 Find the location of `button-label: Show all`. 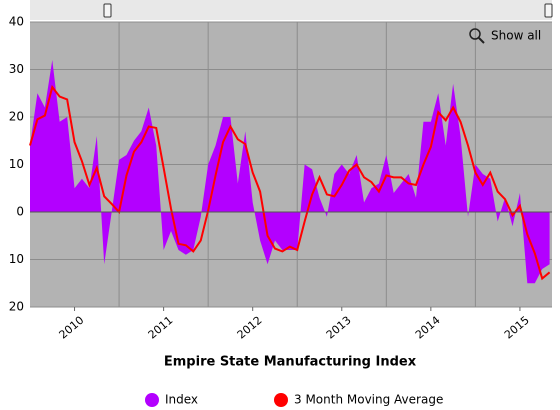

button-label: Show all is located at coordinates (516, 36).